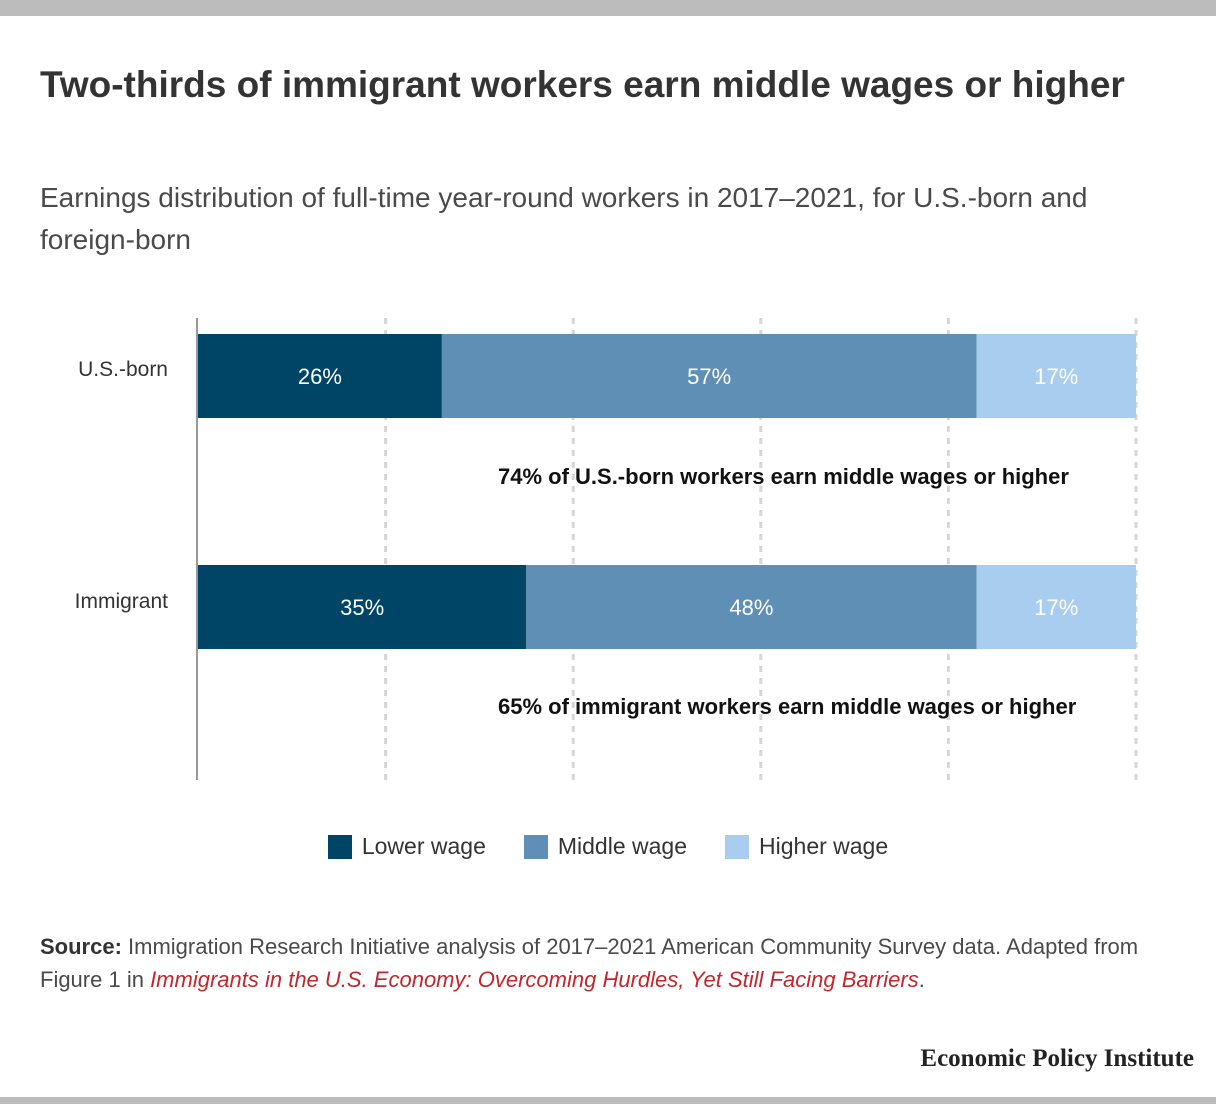 The height and width of the screenshot is (1104, 1216). I want to click on data-label-immigrant-higher-wage: 17%, so click(1056, 607).